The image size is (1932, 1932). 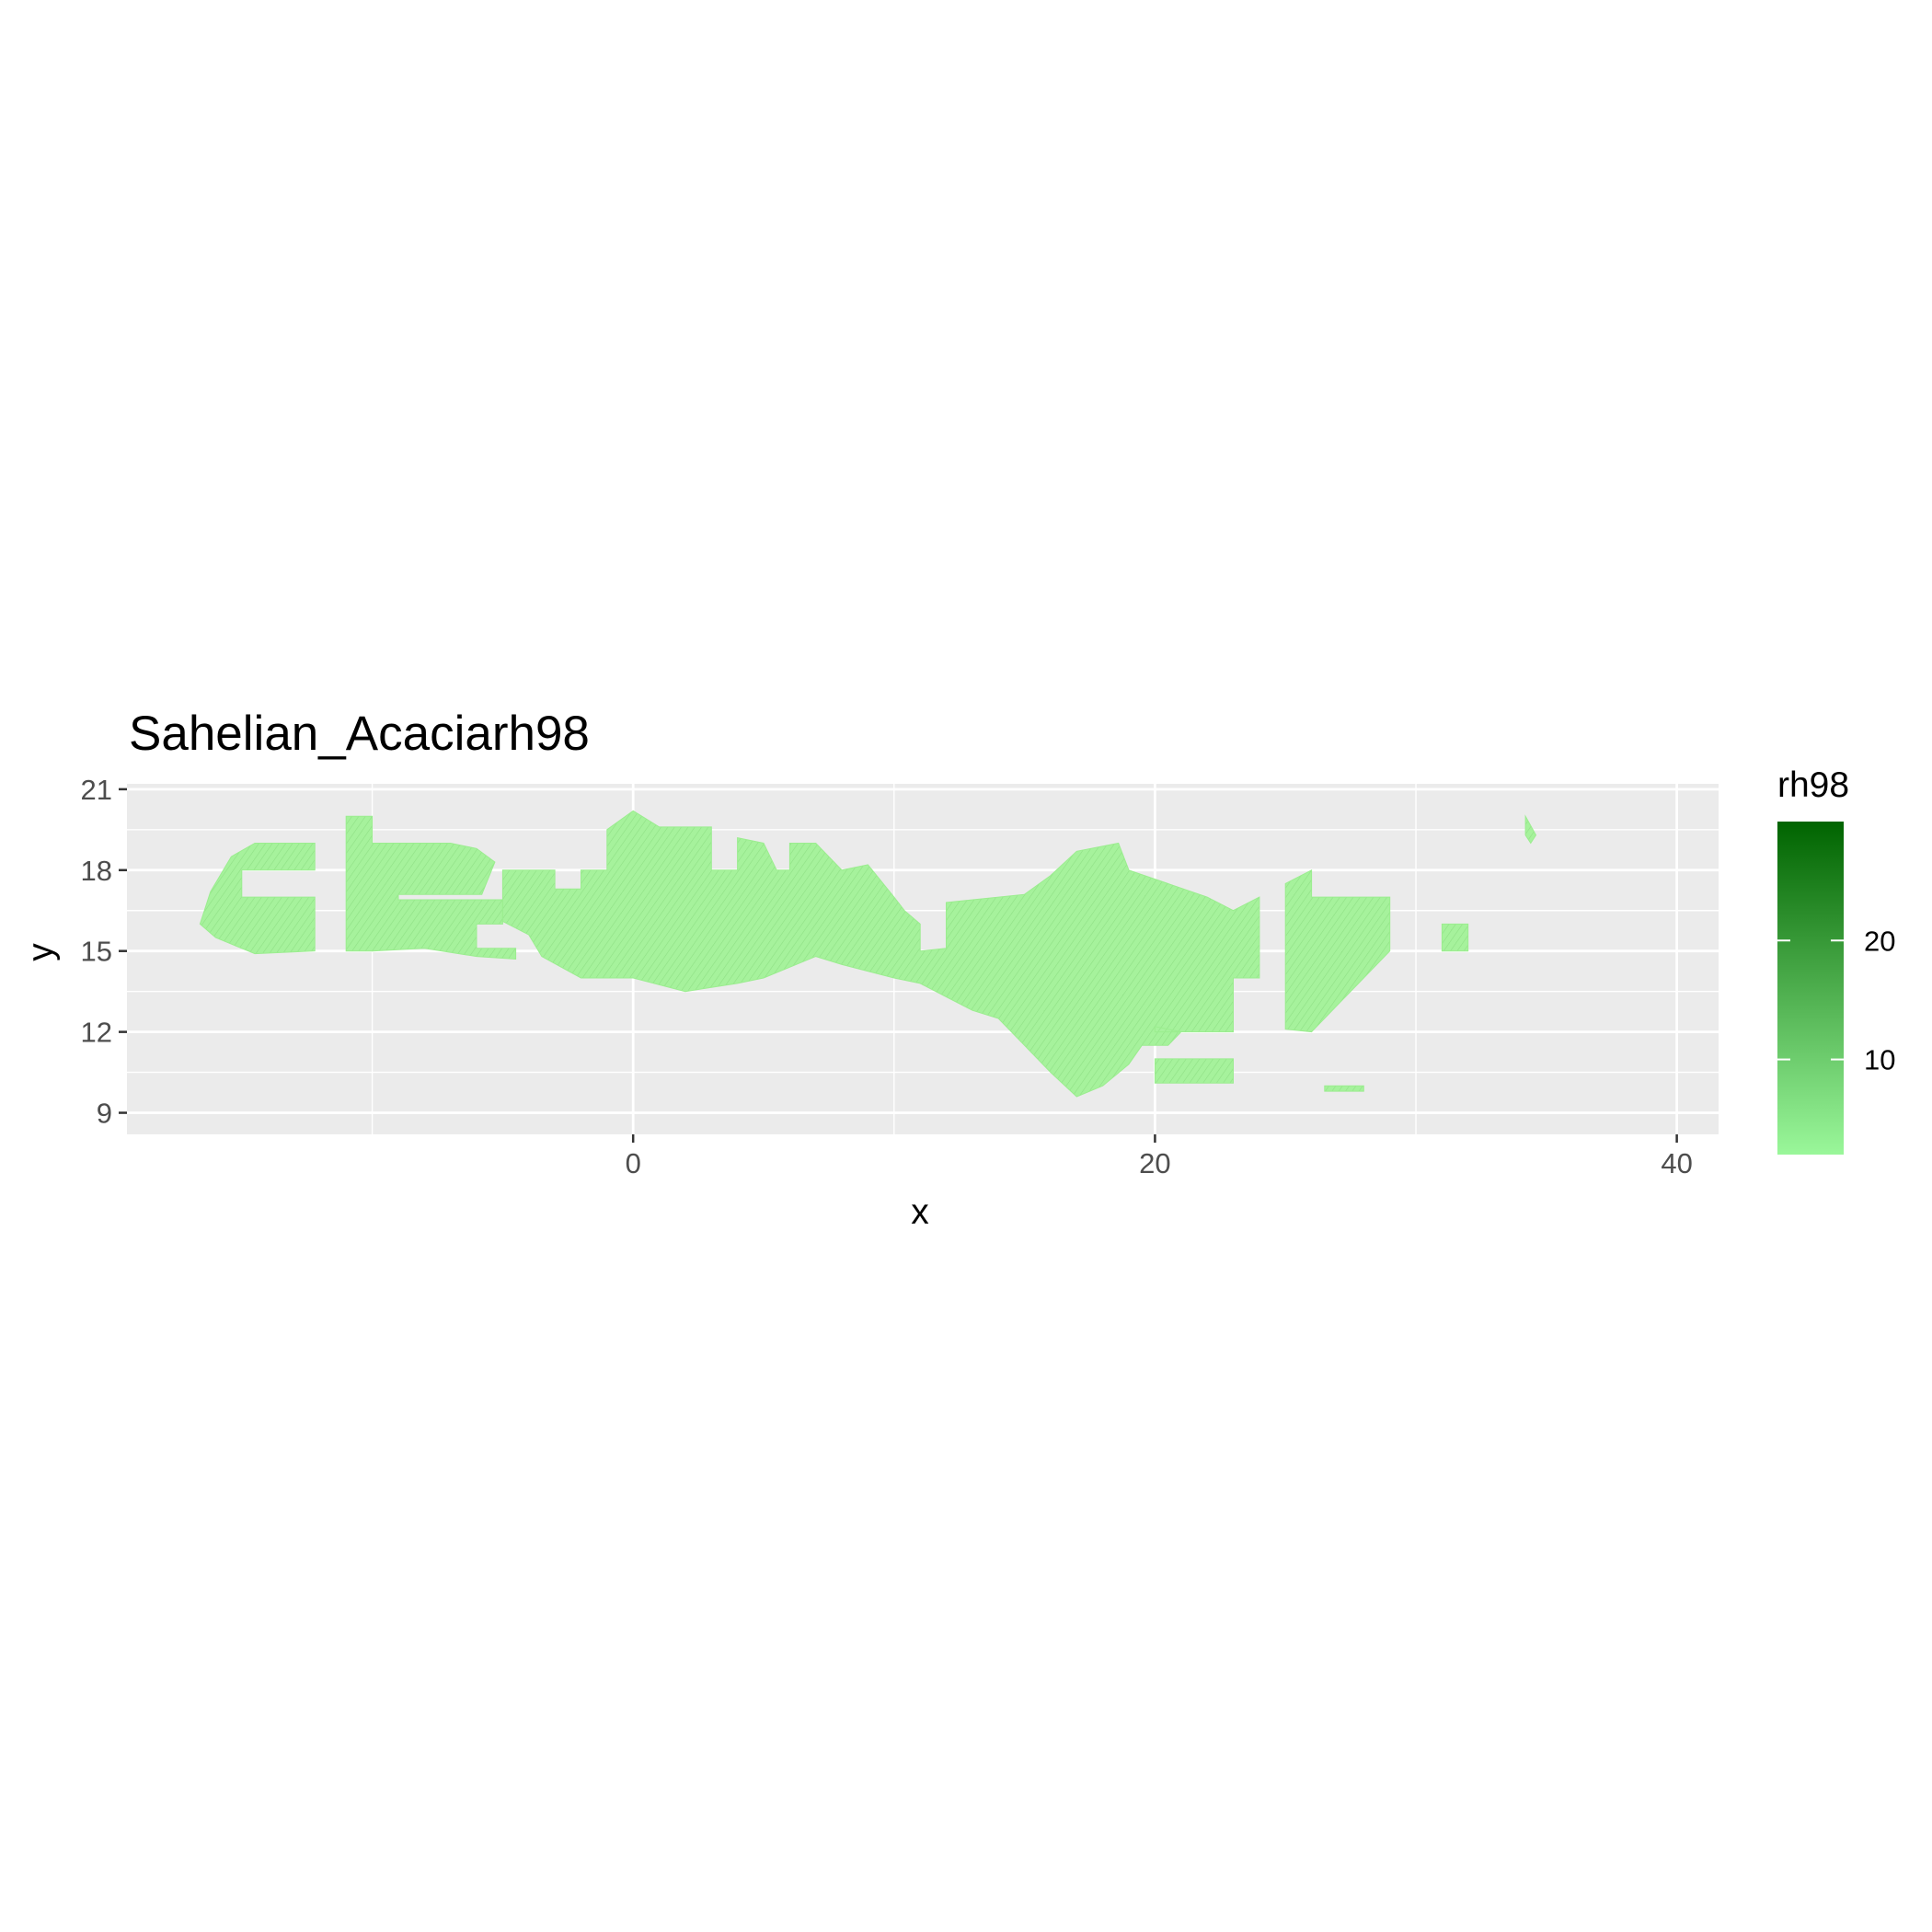 I want to click on legend-title: rh98, so click(x=1813, y=785).